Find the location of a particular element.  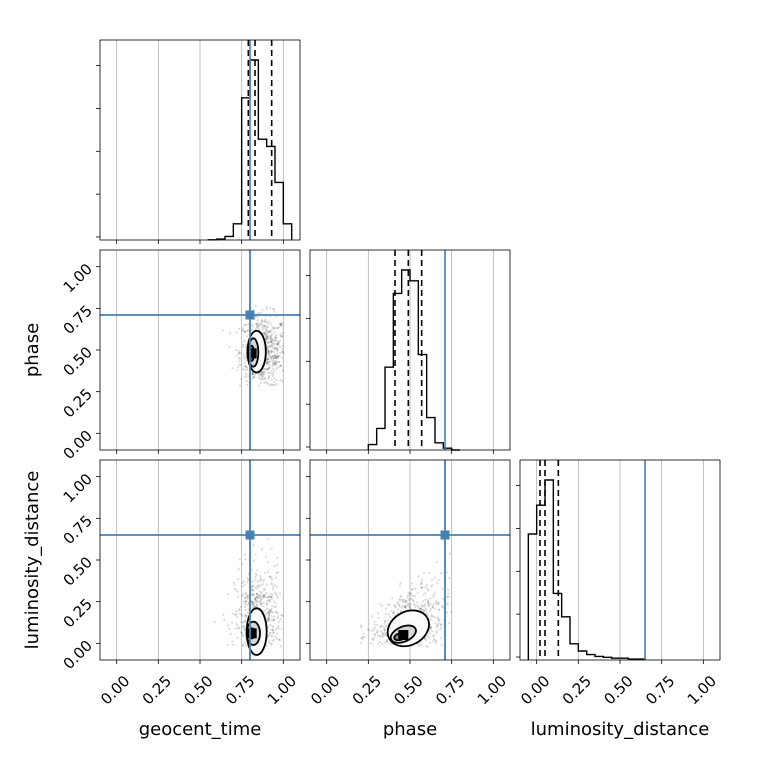

joint-phase-luminosity_distance: 0.00 0.25 0.50 0.75 1.00 is located at coordinates (408, 583).